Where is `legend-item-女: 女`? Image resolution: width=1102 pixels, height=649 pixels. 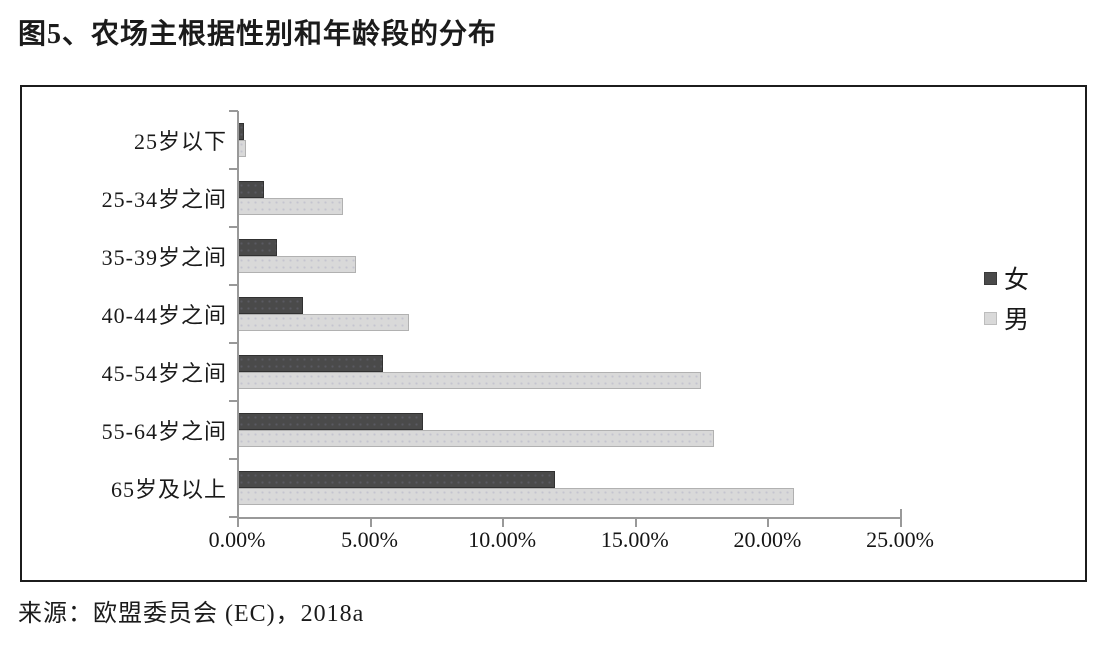
legend-item-女: 女 is located at coordinates (1006, 279).